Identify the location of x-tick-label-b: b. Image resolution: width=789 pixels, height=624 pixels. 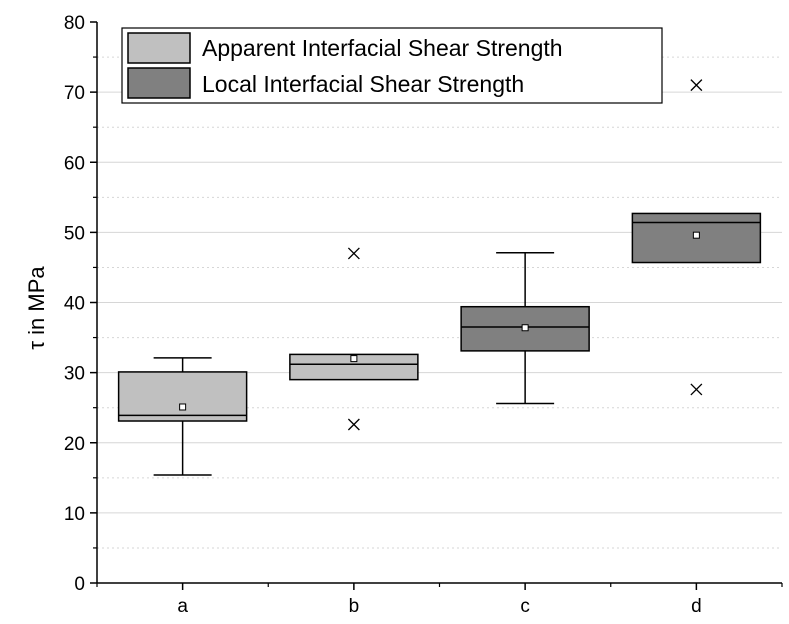
(354, 606).